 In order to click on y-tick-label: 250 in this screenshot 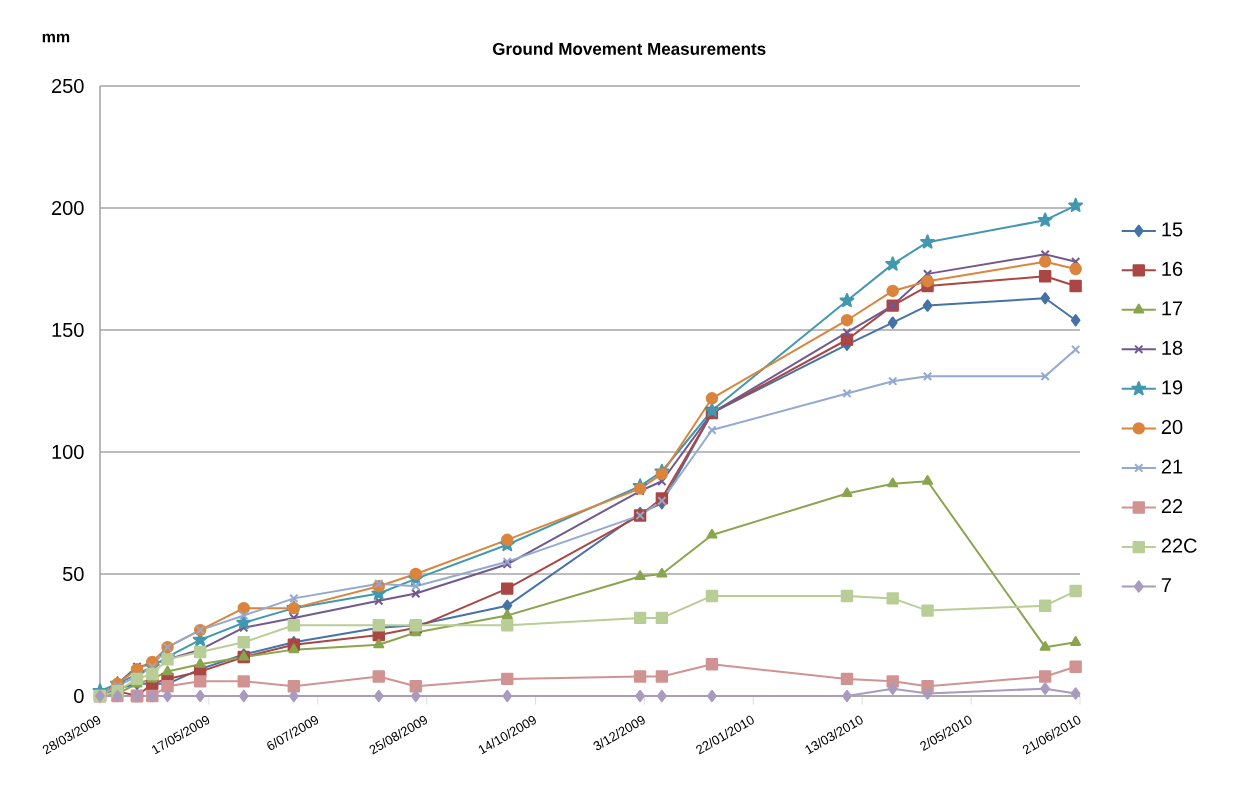, I will do `click(68, 86)`.